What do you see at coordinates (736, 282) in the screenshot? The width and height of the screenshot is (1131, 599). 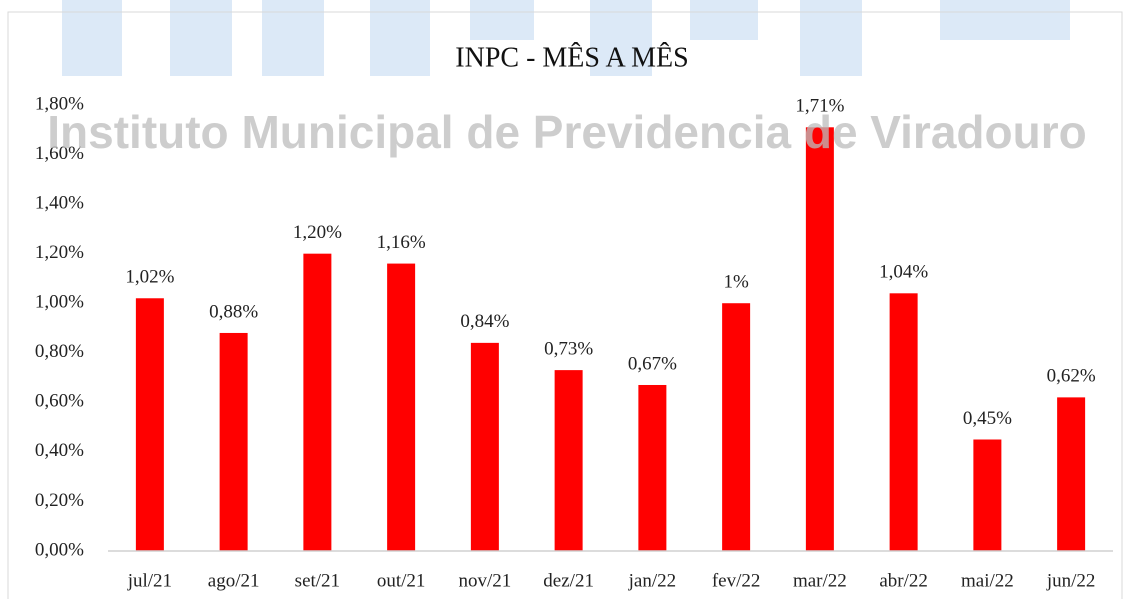 I see `value-label: 1%` at bounding box center [736, 282].